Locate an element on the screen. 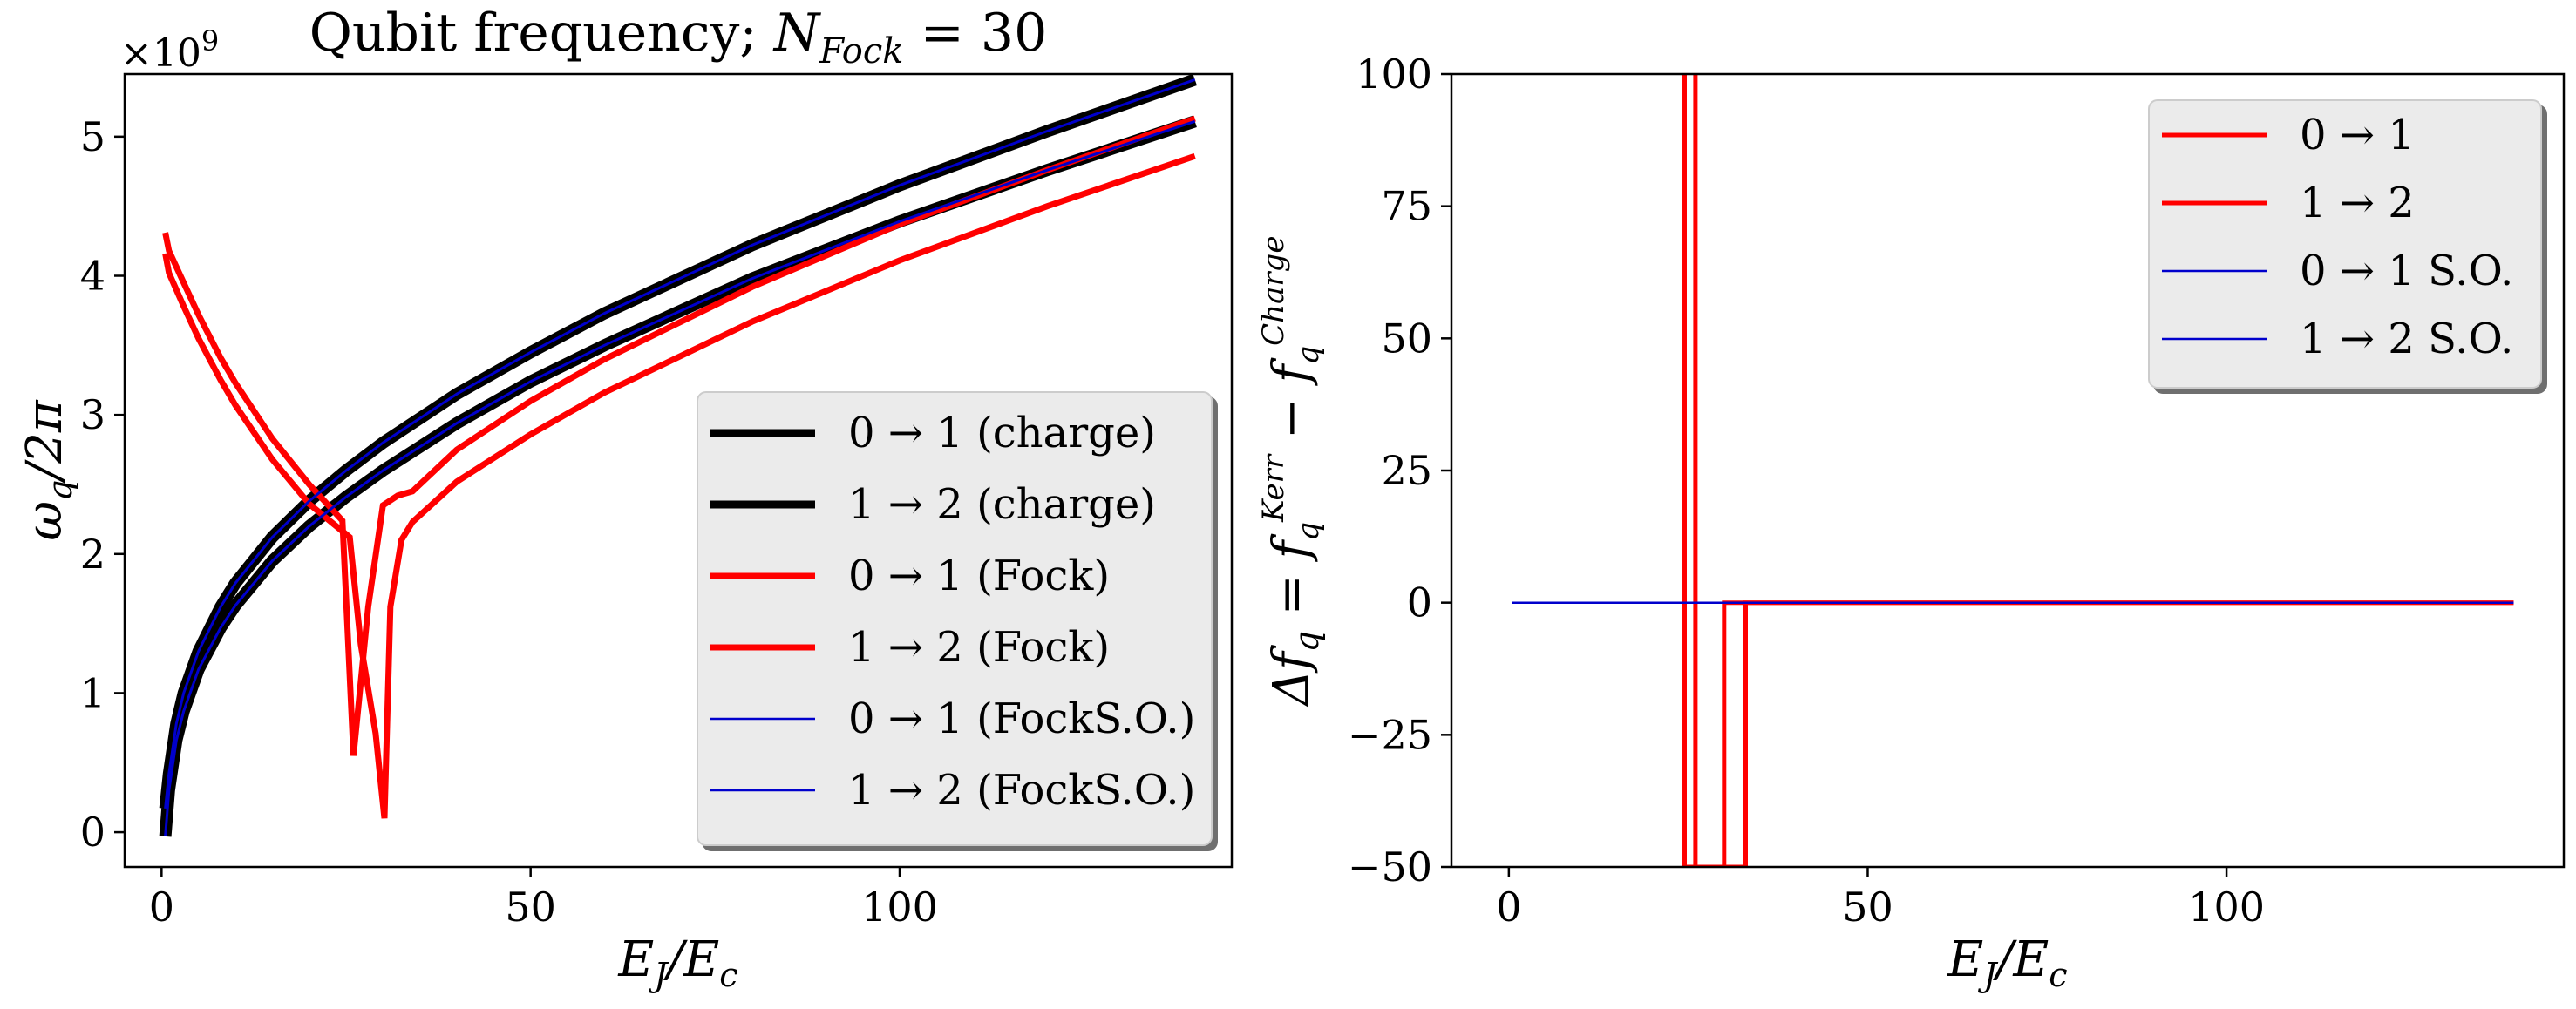 This screenshot has height=1009, width=2576. legend-label: 1 → 2 is located at coordinates (2357, 203).